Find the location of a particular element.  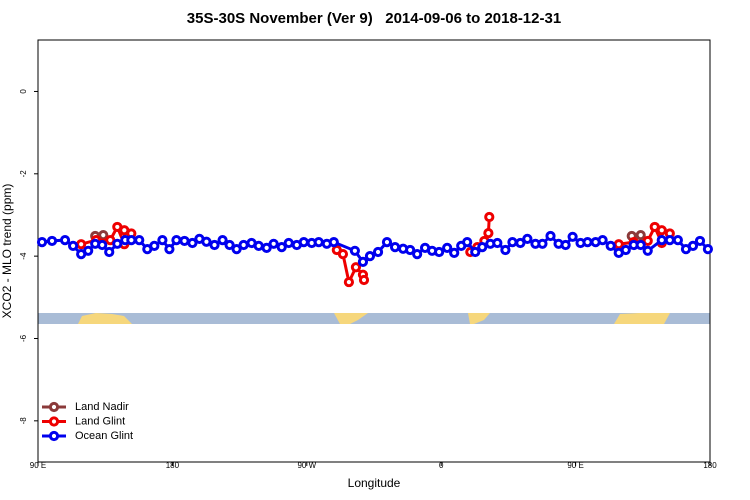

legend-label: Ocean Glint is located at coordinates (104, 436).